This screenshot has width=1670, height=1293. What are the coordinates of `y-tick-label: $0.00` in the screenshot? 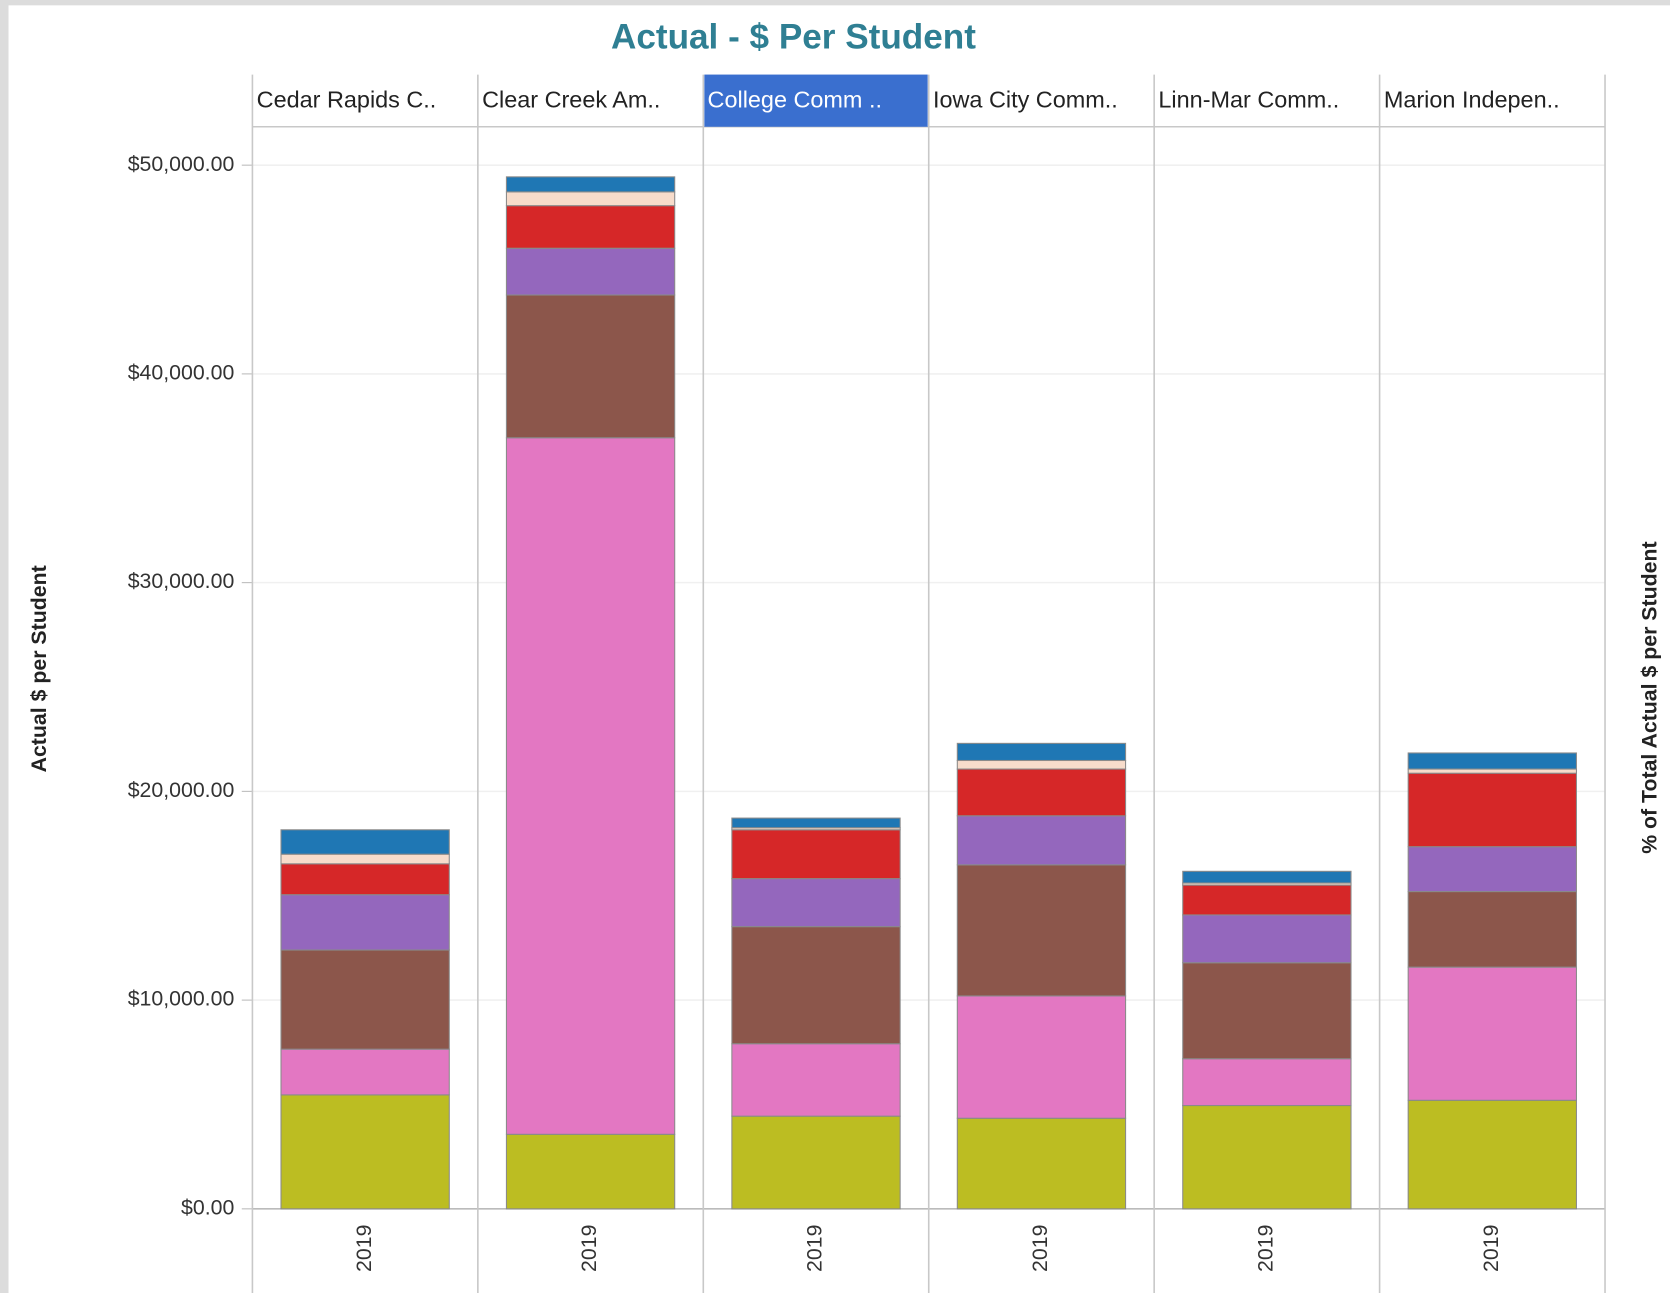 It's located at (207, 1207).